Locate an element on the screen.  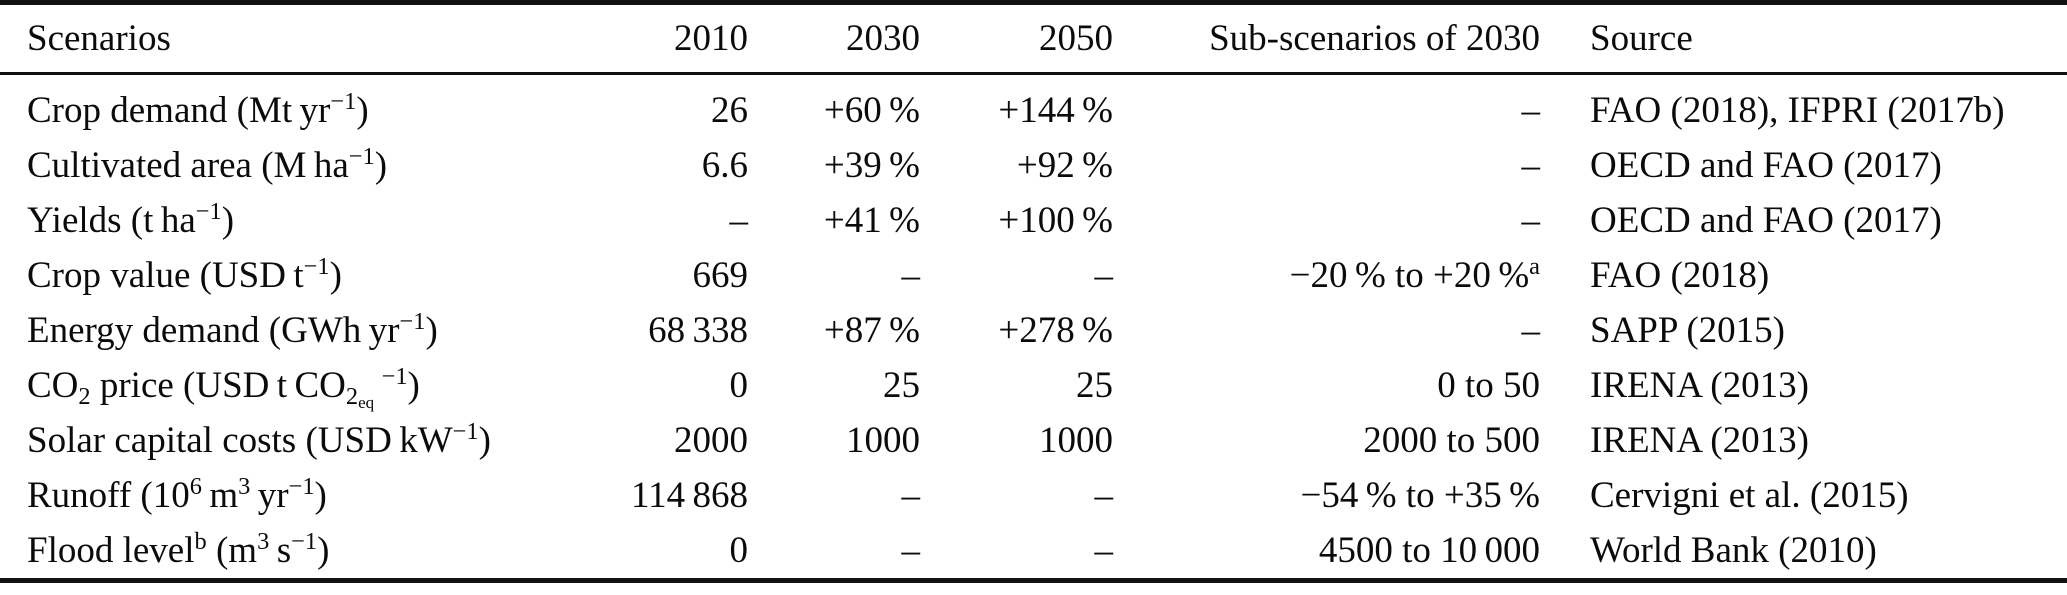
cell-sub2030: 2000 to 500 is located at coordinates (1451, 440).